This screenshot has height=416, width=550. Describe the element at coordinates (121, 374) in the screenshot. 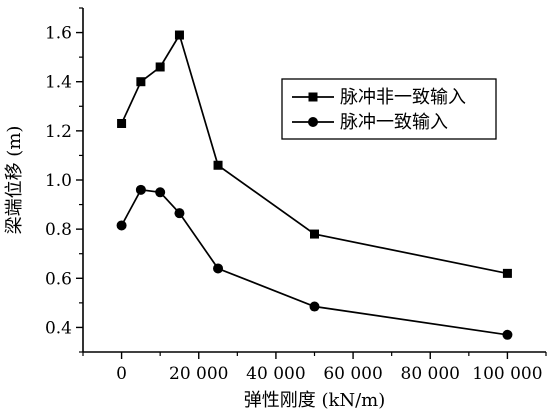

I see `x-tick-label: 0` at that location.